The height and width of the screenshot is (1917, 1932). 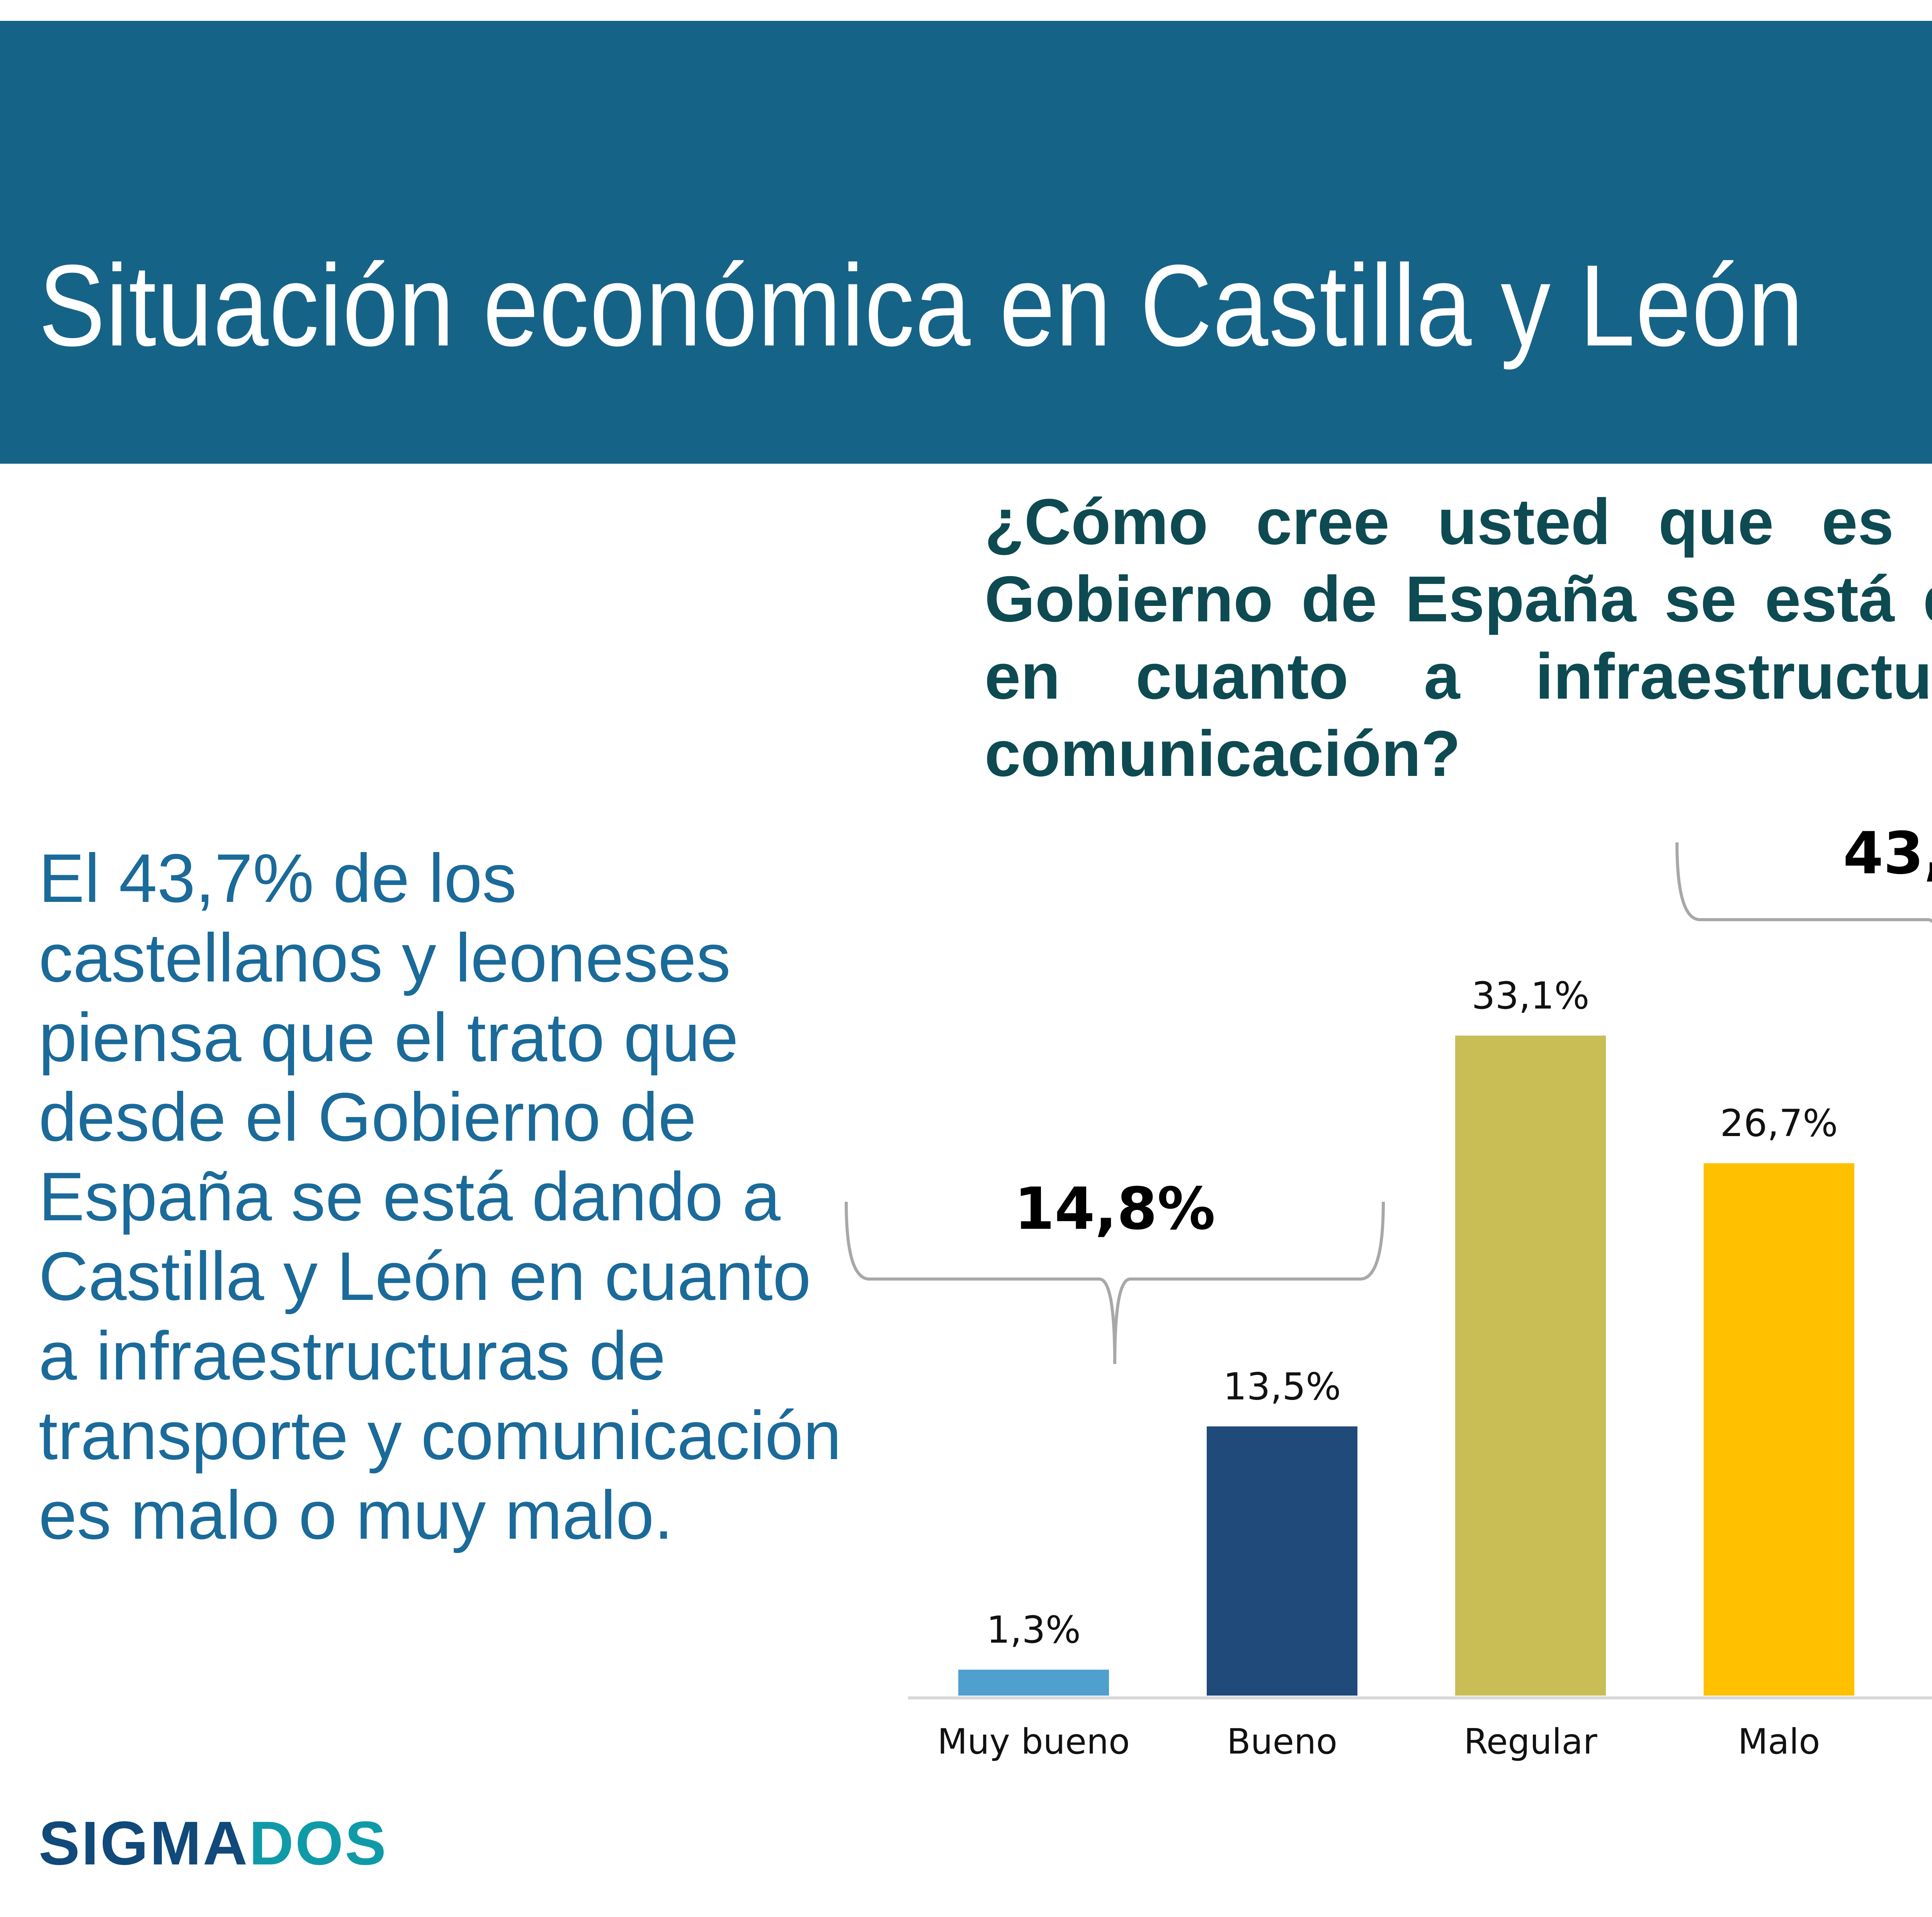 What do you see at coordinates (1282, 1561) in the screenshot?
I see `bar-bueno` at bounding box center [1282, 1561].